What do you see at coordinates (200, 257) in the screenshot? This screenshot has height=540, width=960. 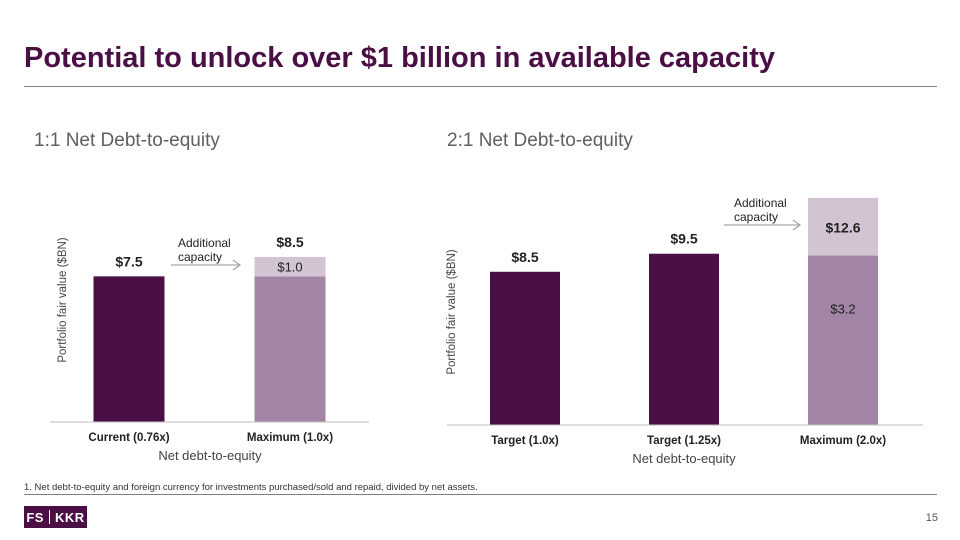 I see `chart1-annotation-line-2: capacity` at bounding box center [200, 257].